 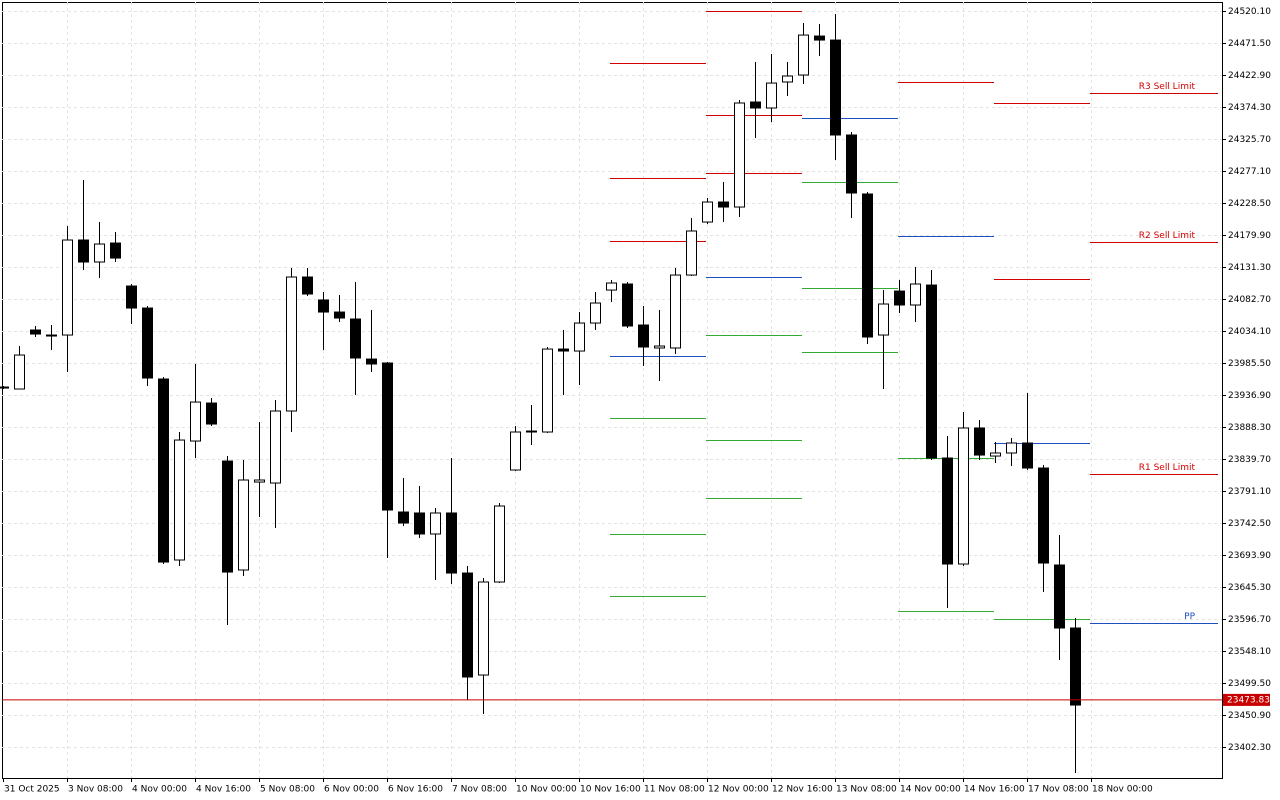 What do you see at coordinates (1249, 524) in the screenshot?
I see `y-tick-label: 23742.50` at bounding box center [1249, 524].